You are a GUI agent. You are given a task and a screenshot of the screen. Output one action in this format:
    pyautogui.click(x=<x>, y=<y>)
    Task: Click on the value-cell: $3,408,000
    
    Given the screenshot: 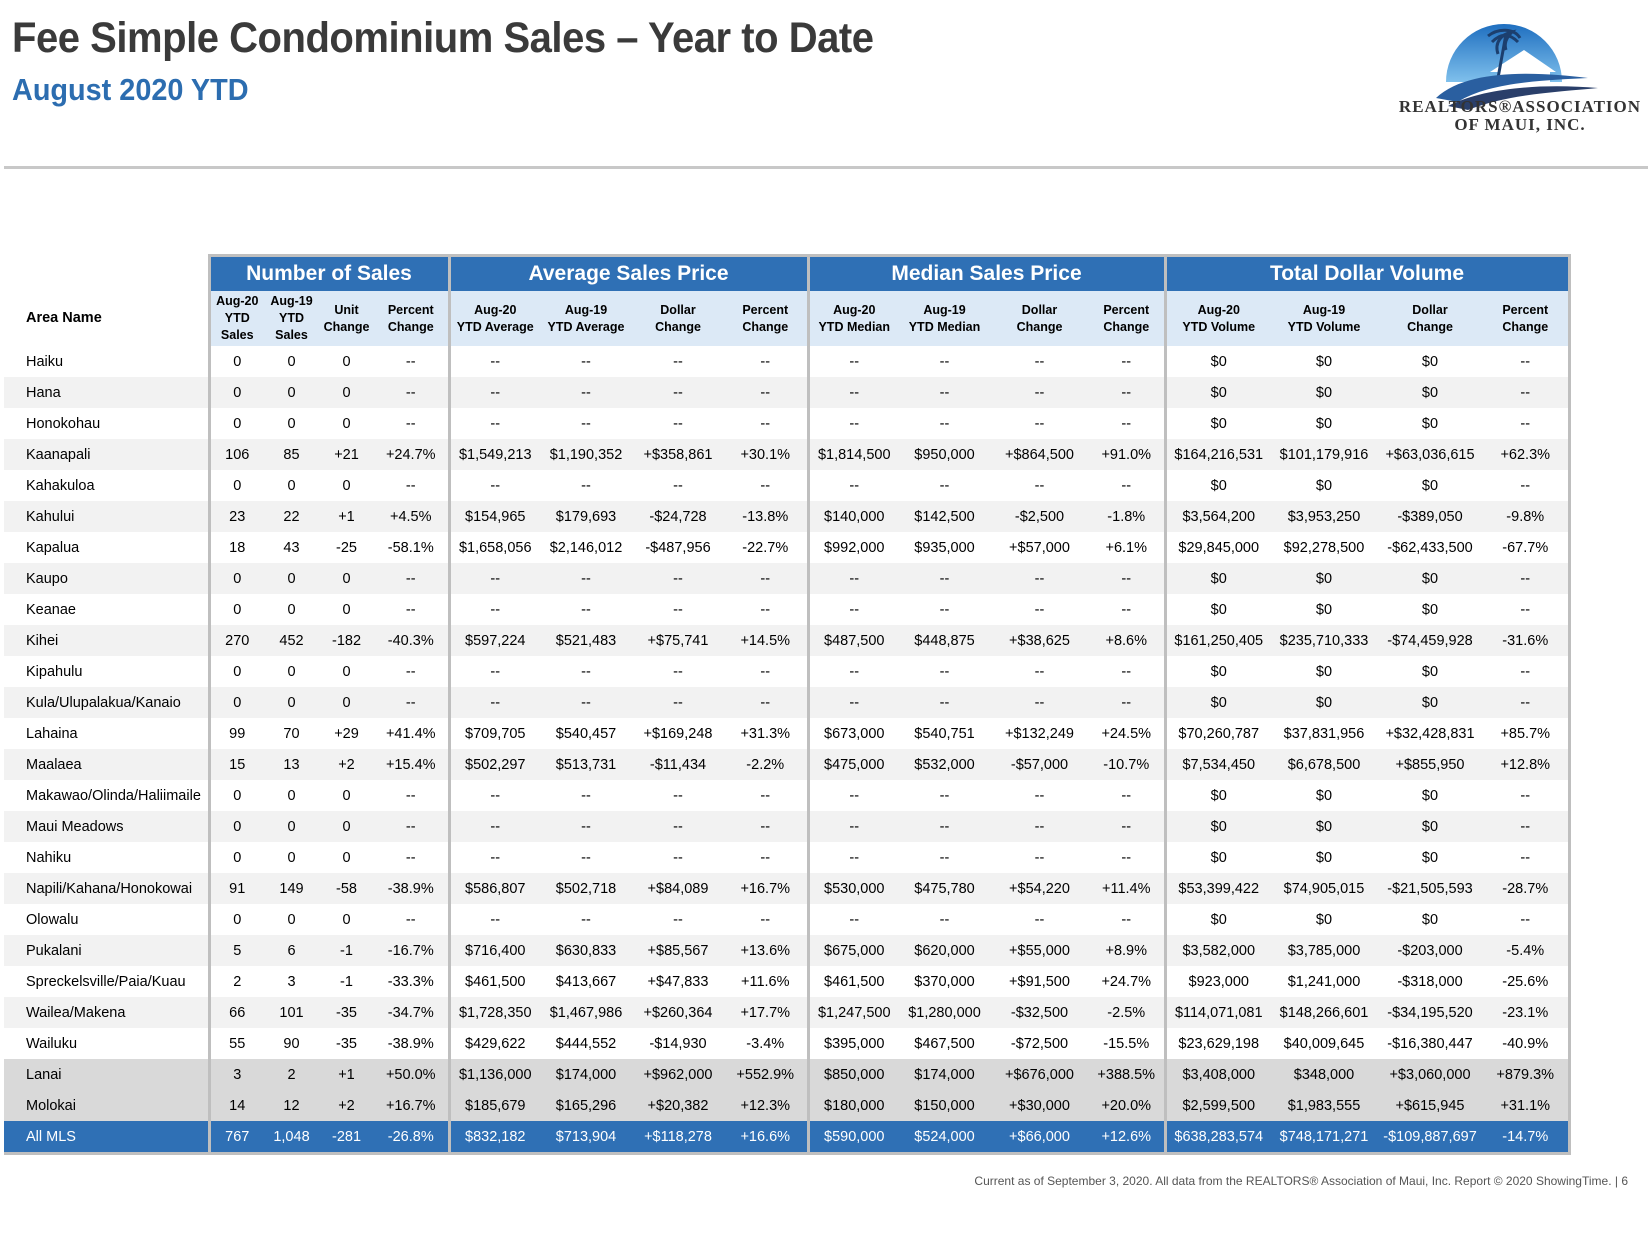 What is the action you would take?
    pyautogui.click(x=1217, y=1074)
    